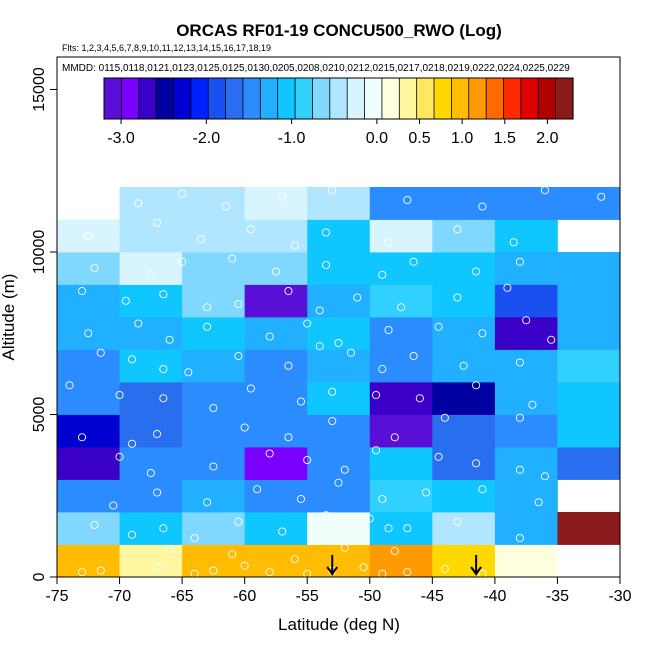 This screenshot has width=650, height=650. I want to click on y-tick-label: 0, so click(39, 576).